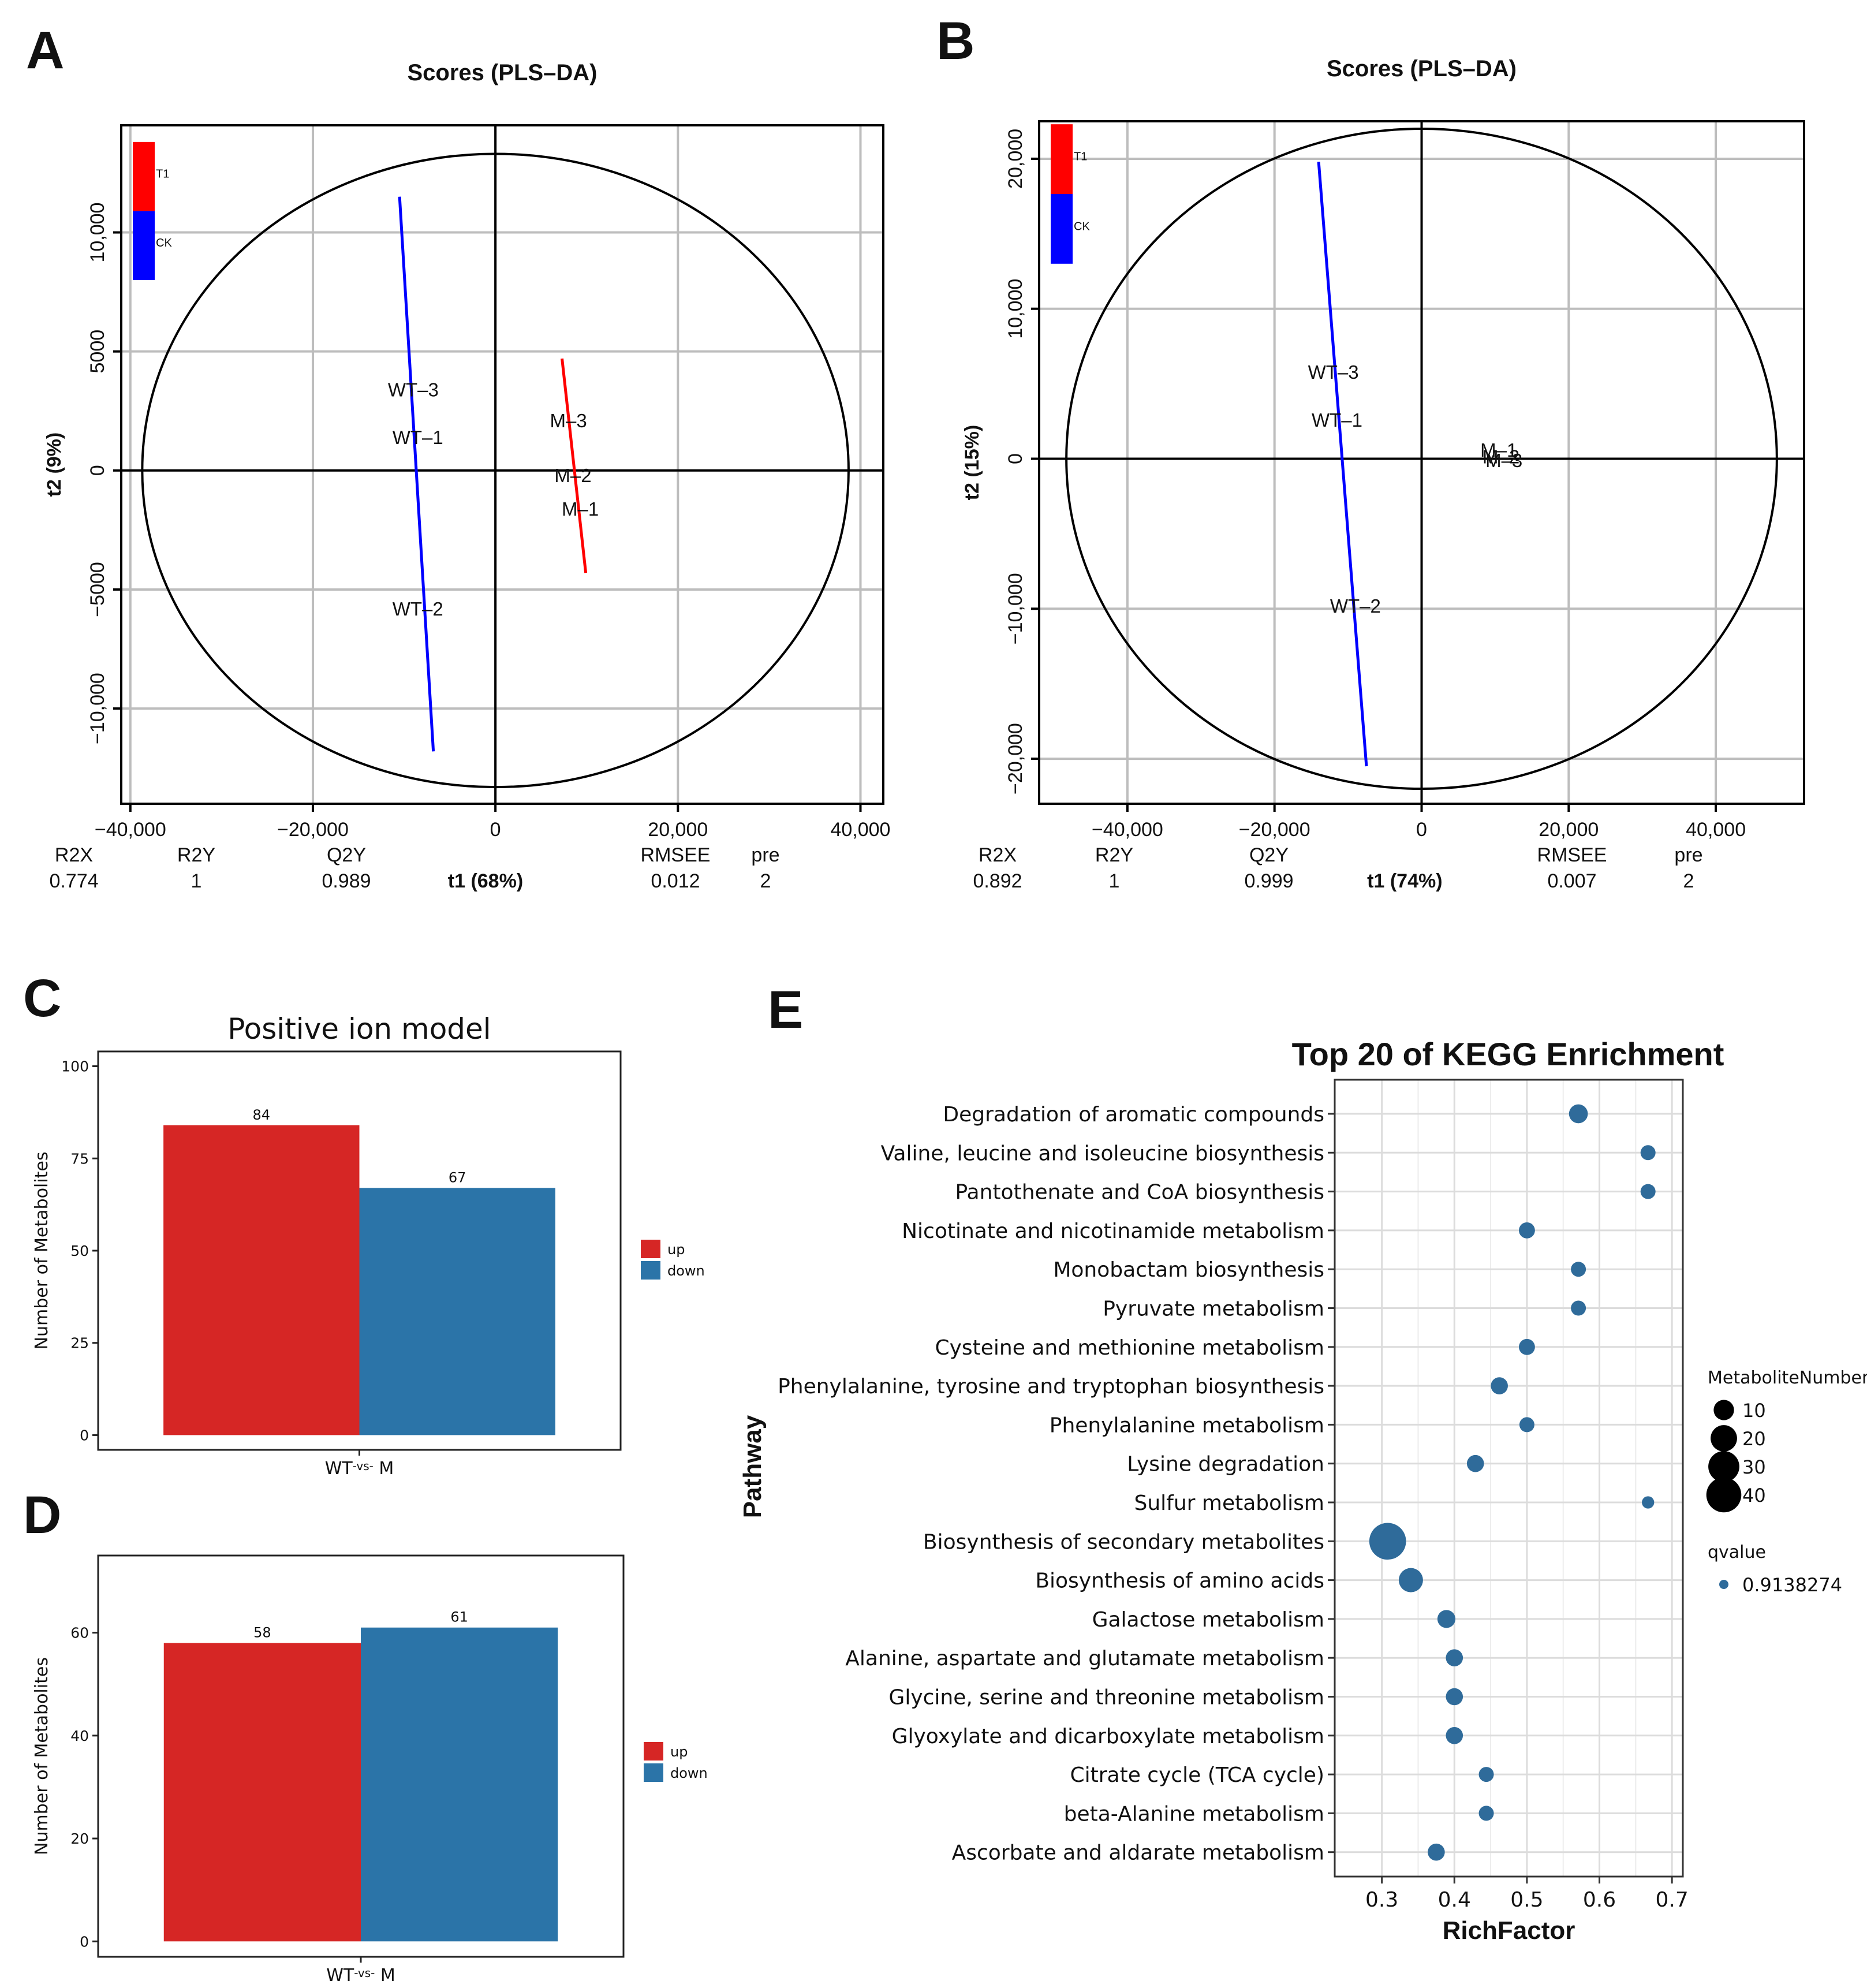 The width and height of the screenshot is (1867, 1988). Describe the element at coordinates (162, 175) in the screenshot. I see `legend-label-t1: T1` at that location.